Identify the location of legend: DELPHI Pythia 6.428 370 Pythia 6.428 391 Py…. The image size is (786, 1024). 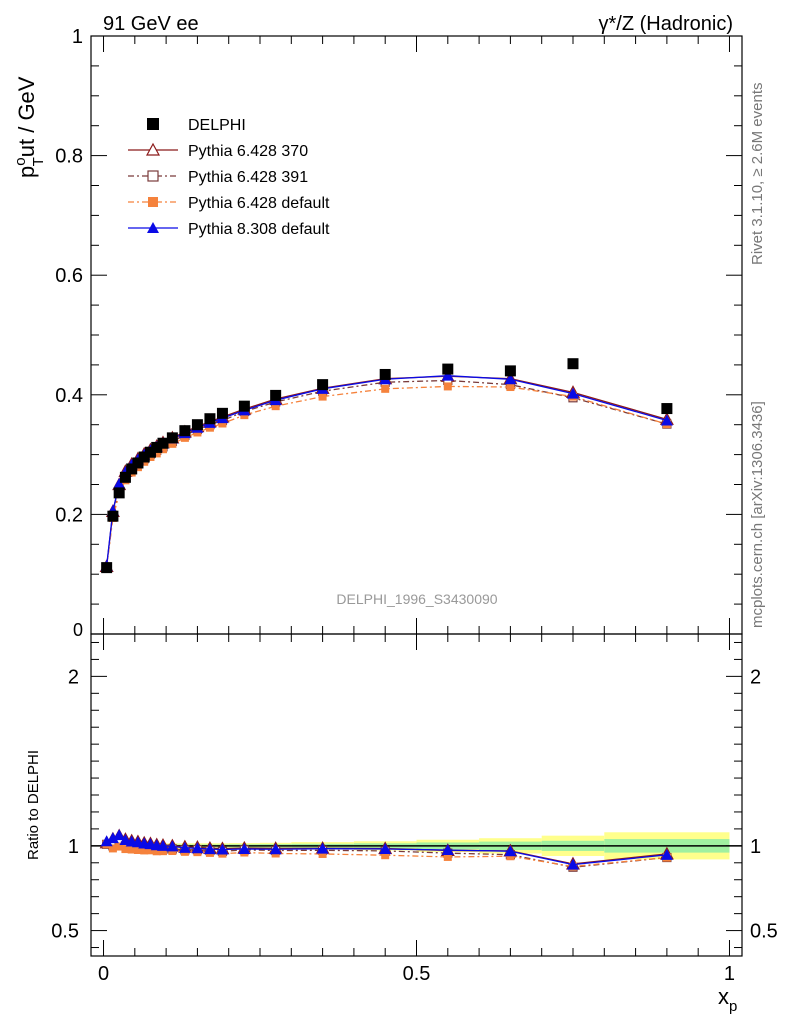
(229, 177).